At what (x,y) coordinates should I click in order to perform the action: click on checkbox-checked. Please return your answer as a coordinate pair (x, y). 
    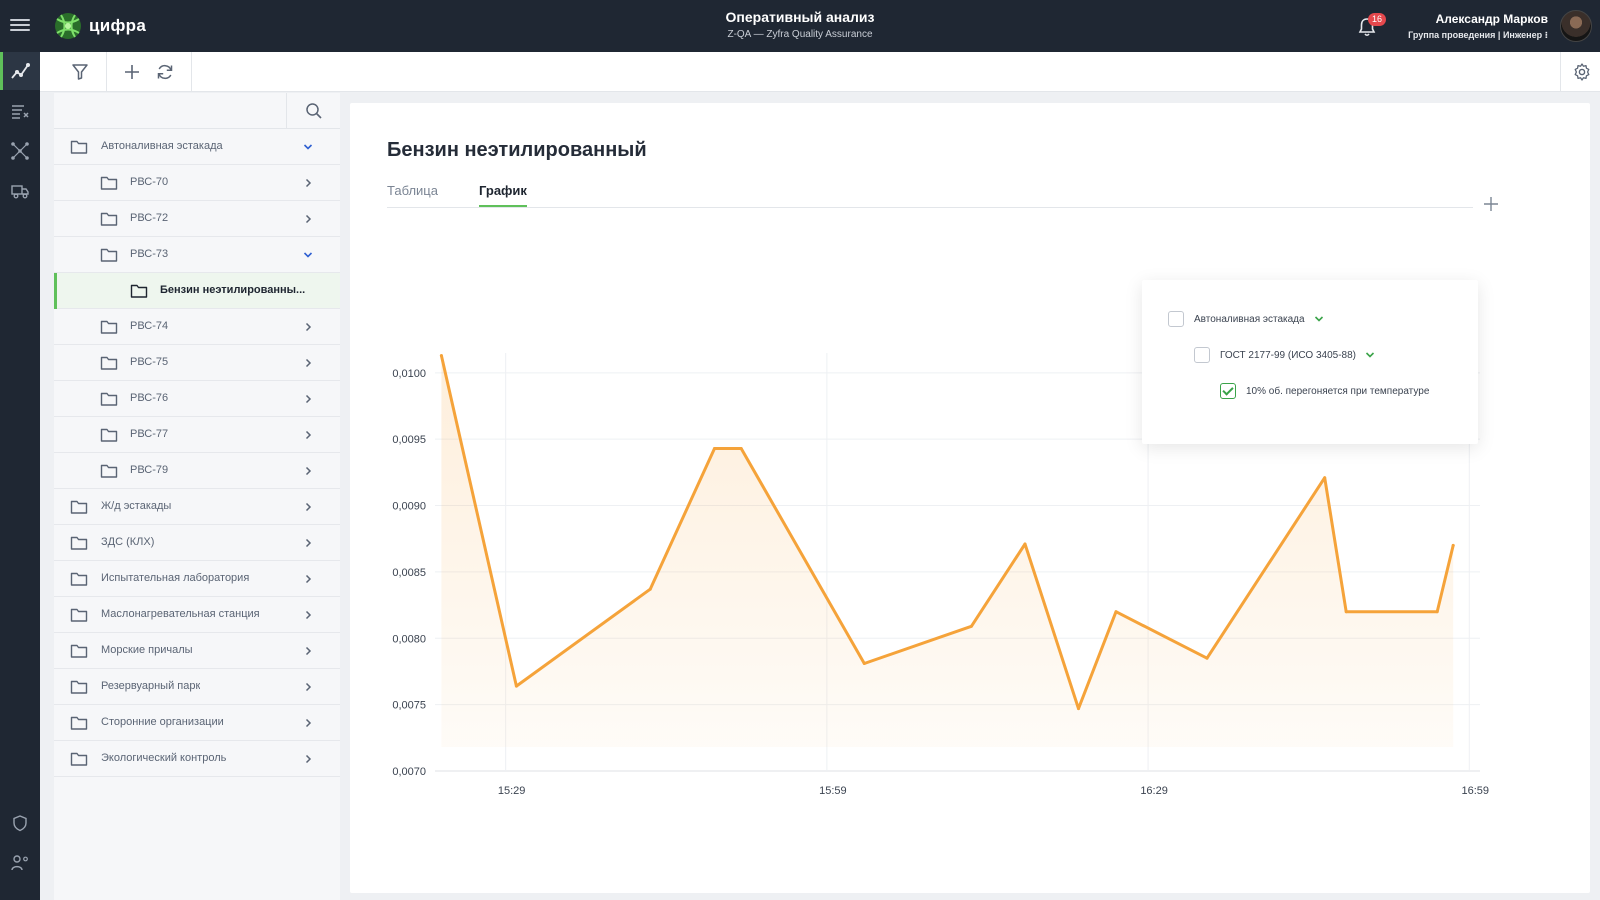
    Looking at the image, I should click on (1228, 391).